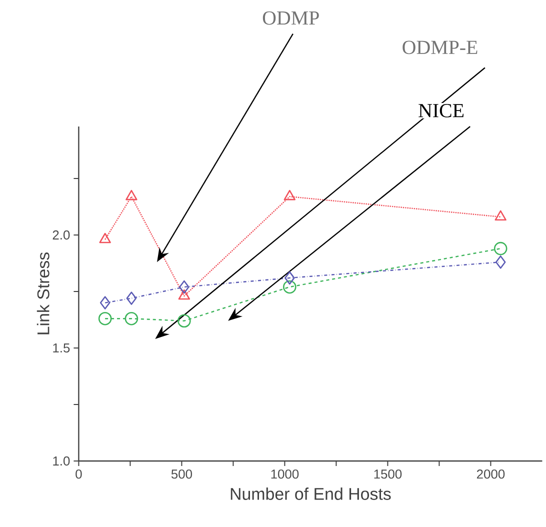  I want to click on x-axis-title: Number of End Hosts, so click(310, 494).